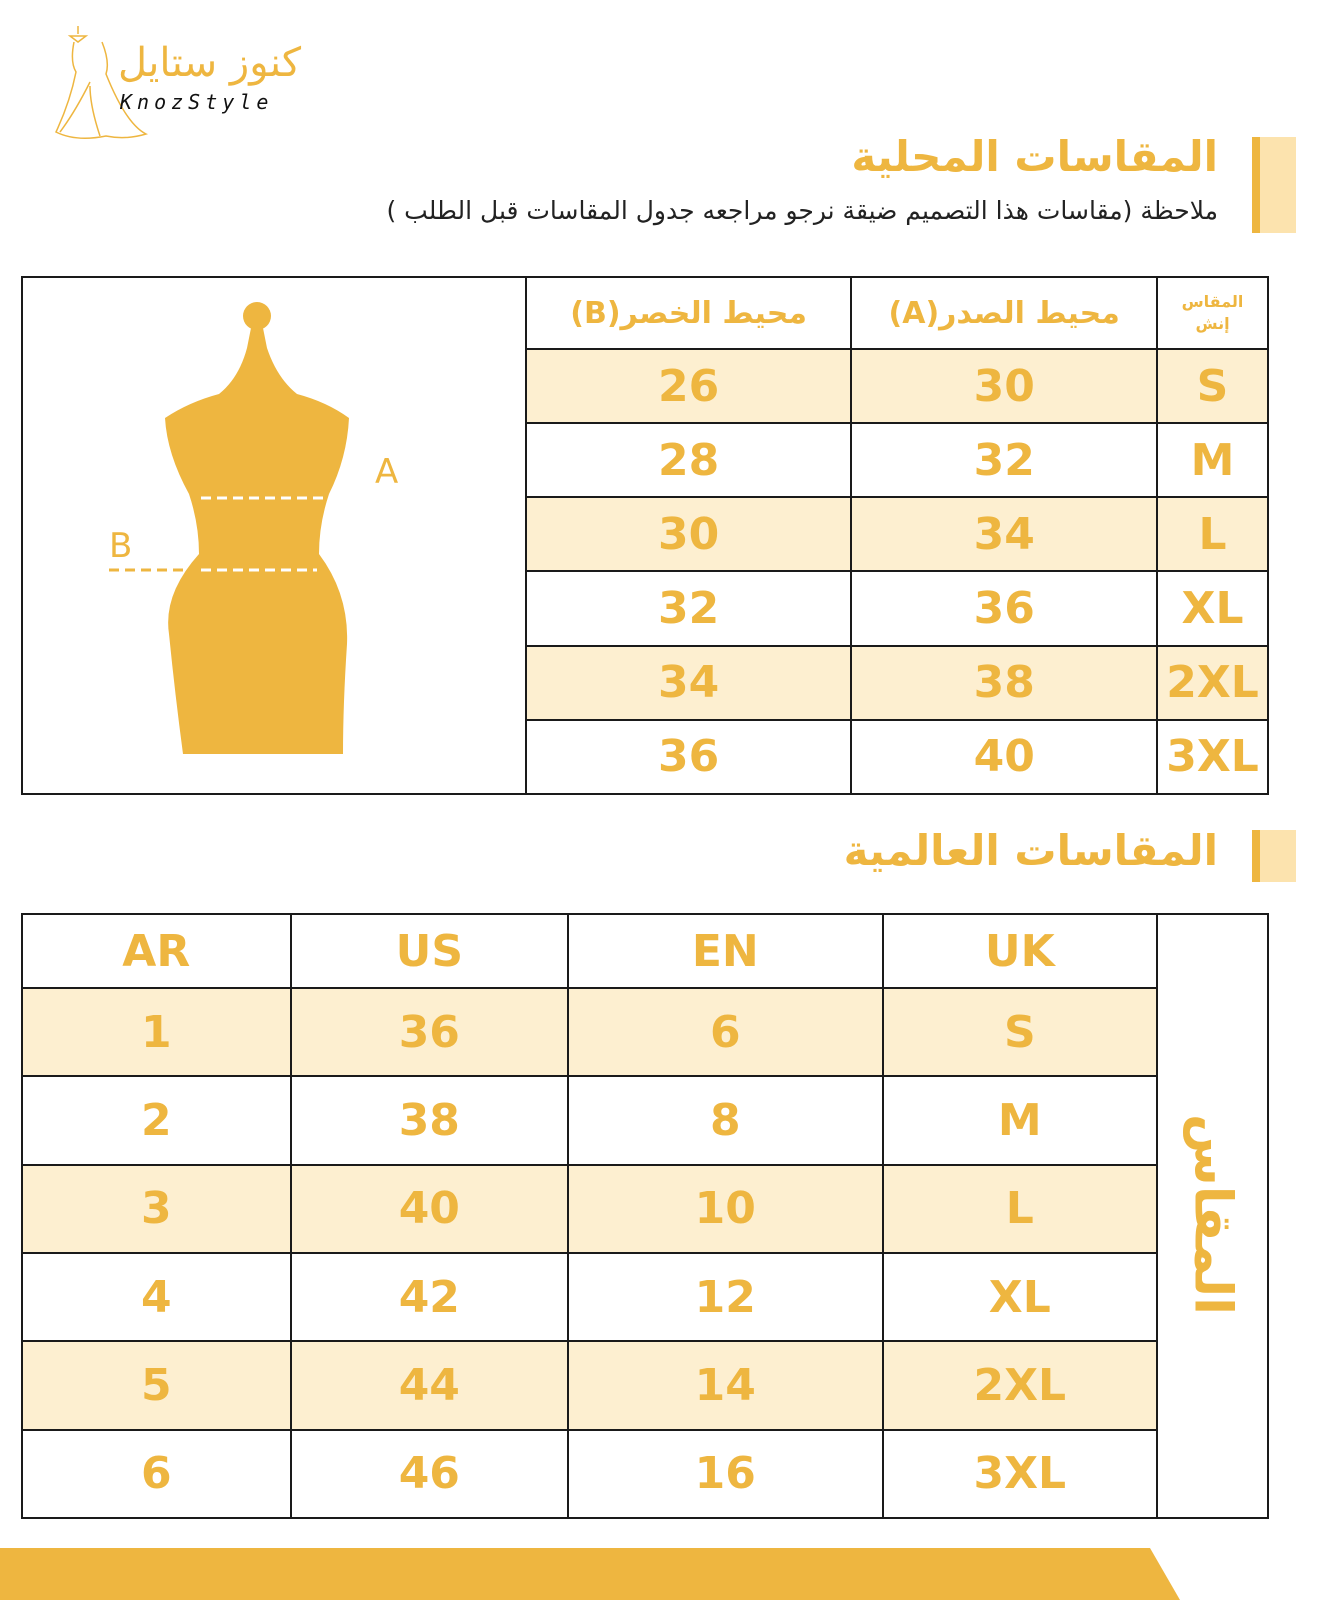 The height and width of the screenshot is (1600, 1322). I want to click on ar-cell: 3, so click(156, 1208).